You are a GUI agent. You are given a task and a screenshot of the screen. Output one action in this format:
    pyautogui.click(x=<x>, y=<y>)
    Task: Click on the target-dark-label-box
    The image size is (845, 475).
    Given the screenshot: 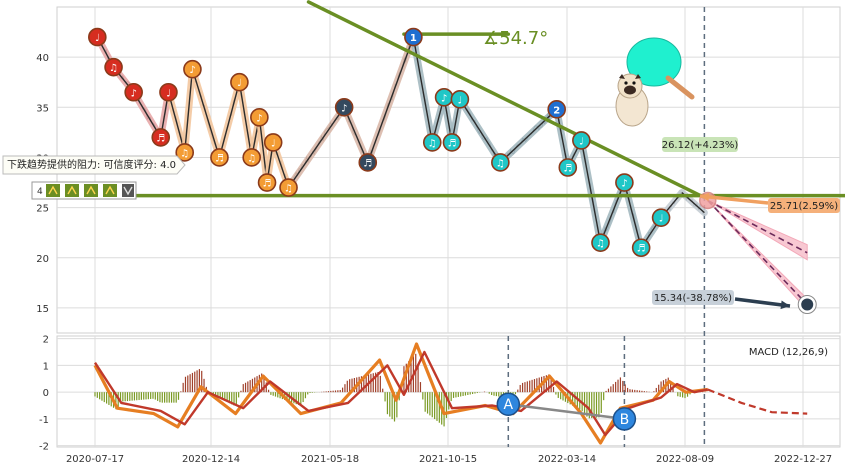 What is the action you would take?
    pyautogui.click(x=693, y=297)
    